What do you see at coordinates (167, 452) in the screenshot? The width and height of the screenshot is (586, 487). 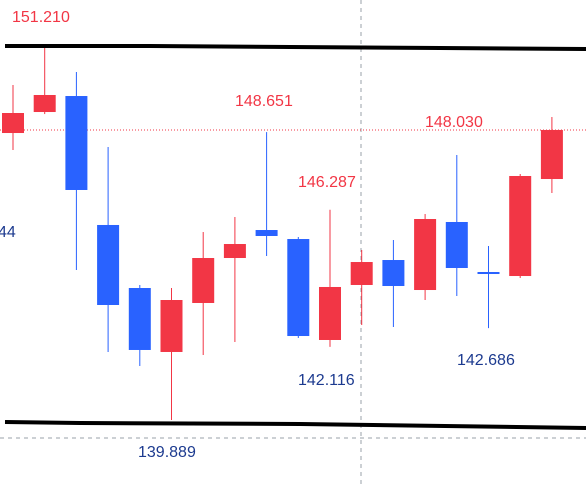 I see `price-annotation: 139.889` at bounding box center [167, 452].